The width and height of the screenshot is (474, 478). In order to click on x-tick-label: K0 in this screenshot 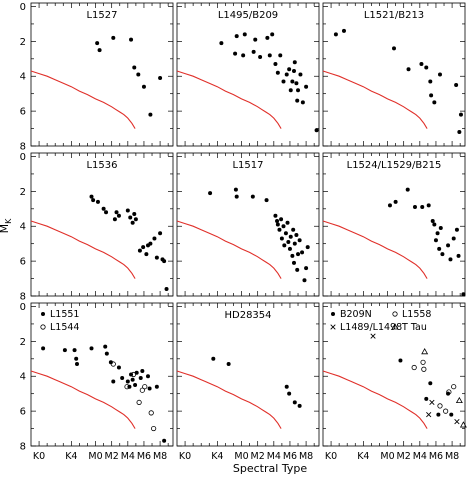, I will do `click(331, 456)`.